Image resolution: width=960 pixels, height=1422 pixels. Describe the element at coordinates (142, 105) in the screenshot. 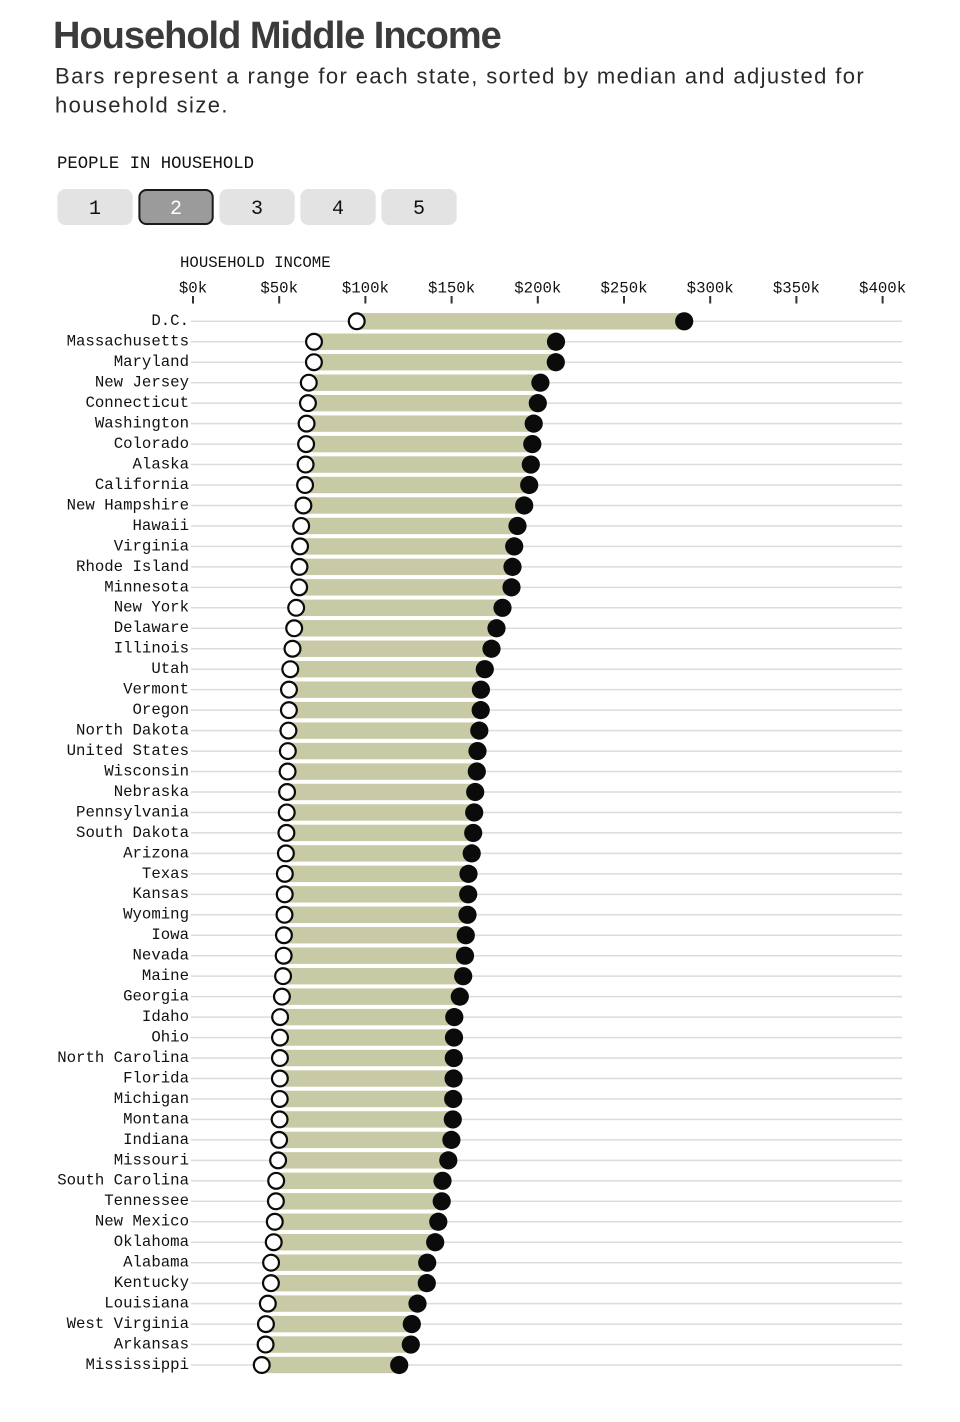

I see `svg-text: household size.` at that location.